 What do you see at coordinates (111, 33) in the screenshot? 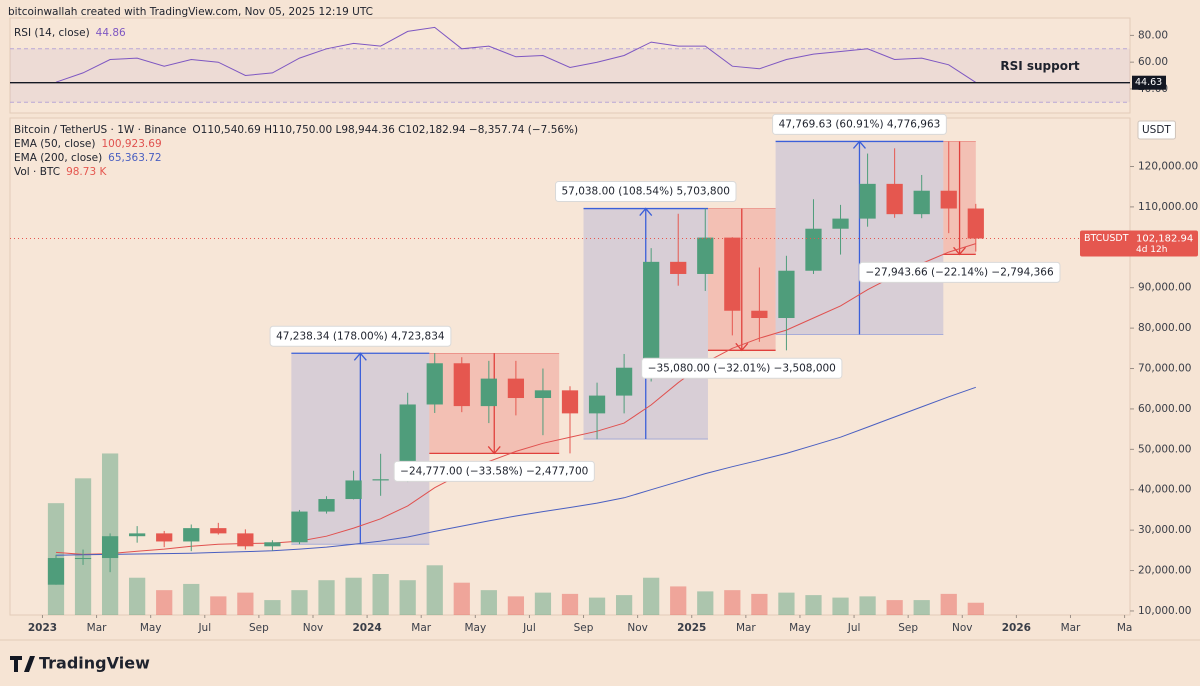
I see `rsi-value: 44.86` at bounding box center [111, 33].